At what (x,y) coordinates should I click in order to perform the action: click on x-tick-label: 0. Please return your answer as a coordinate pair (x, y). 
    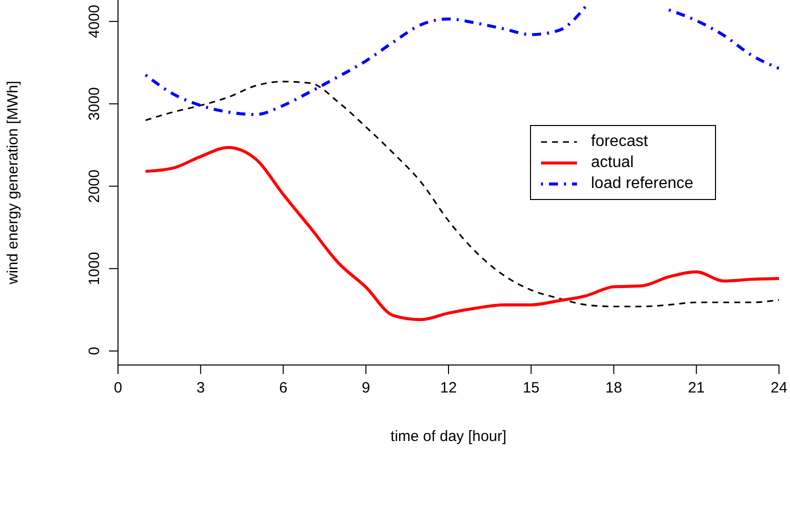
    Looking at the image, I should click on (118, 388).